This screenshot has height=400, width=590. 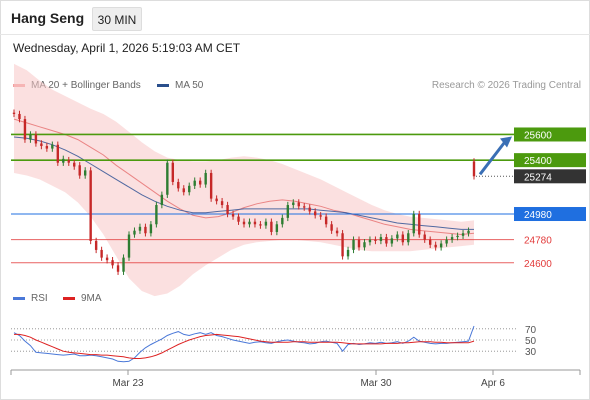 I want to click on x-tick-label: Mar 23, so click(x=128, y=383).